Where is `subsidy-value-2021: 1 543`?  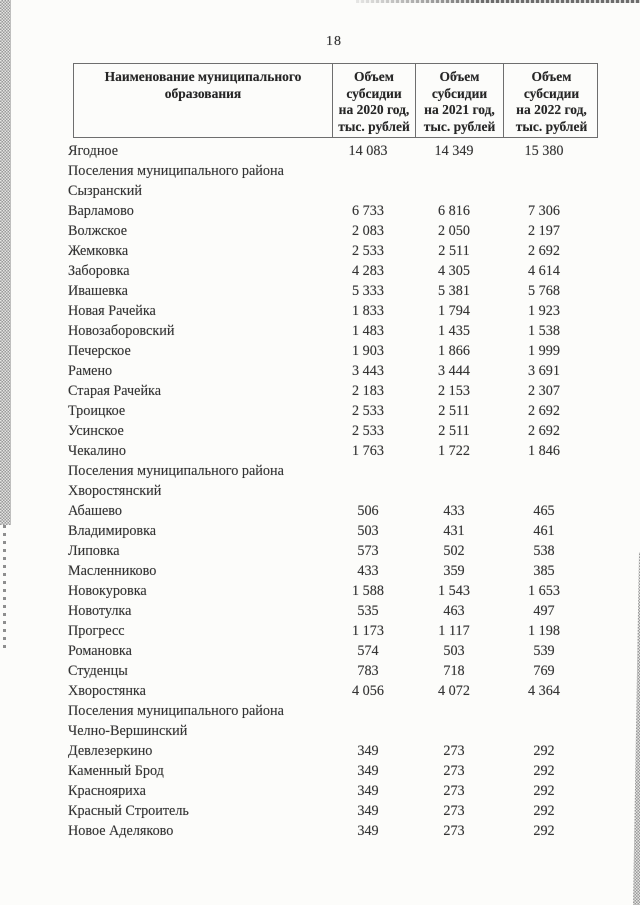
subsidy-value-2021: 1 543 is located at coordinates (454, 591).